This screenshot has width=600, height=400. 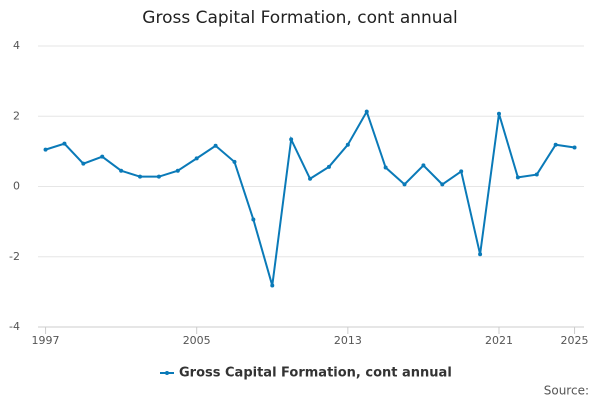 I want to click on chart-title: Gross Capital Formation, cont annual, so click(x=299, y=18).